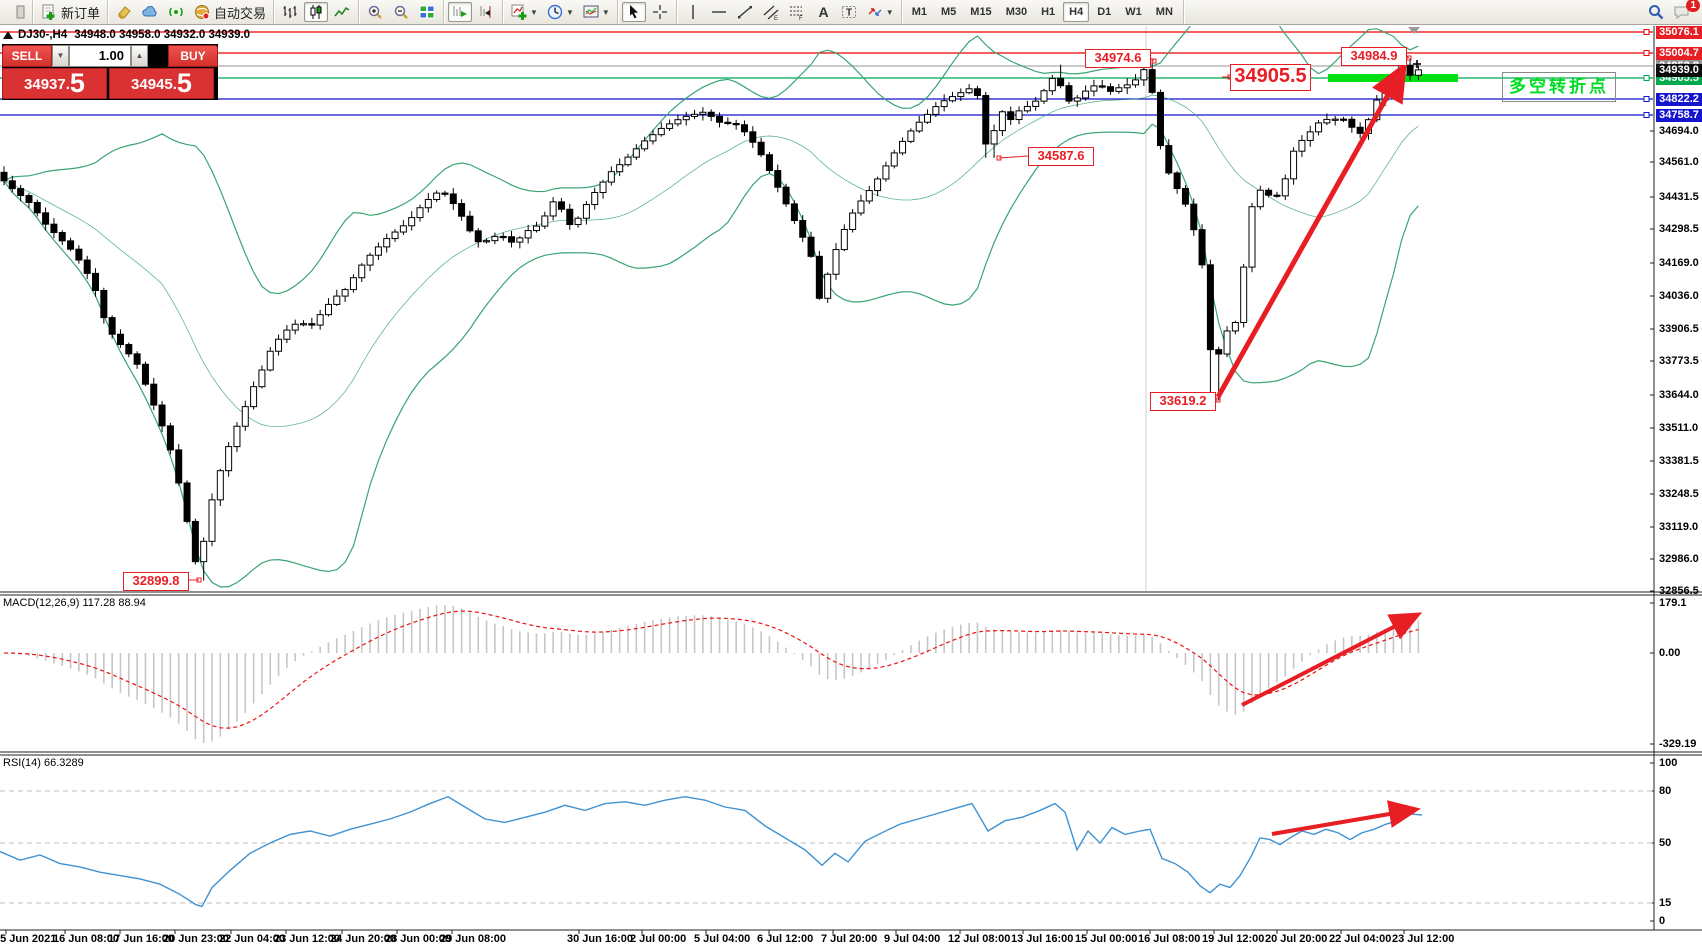  I want to click on zoom-in-icon, so click(375, 12).